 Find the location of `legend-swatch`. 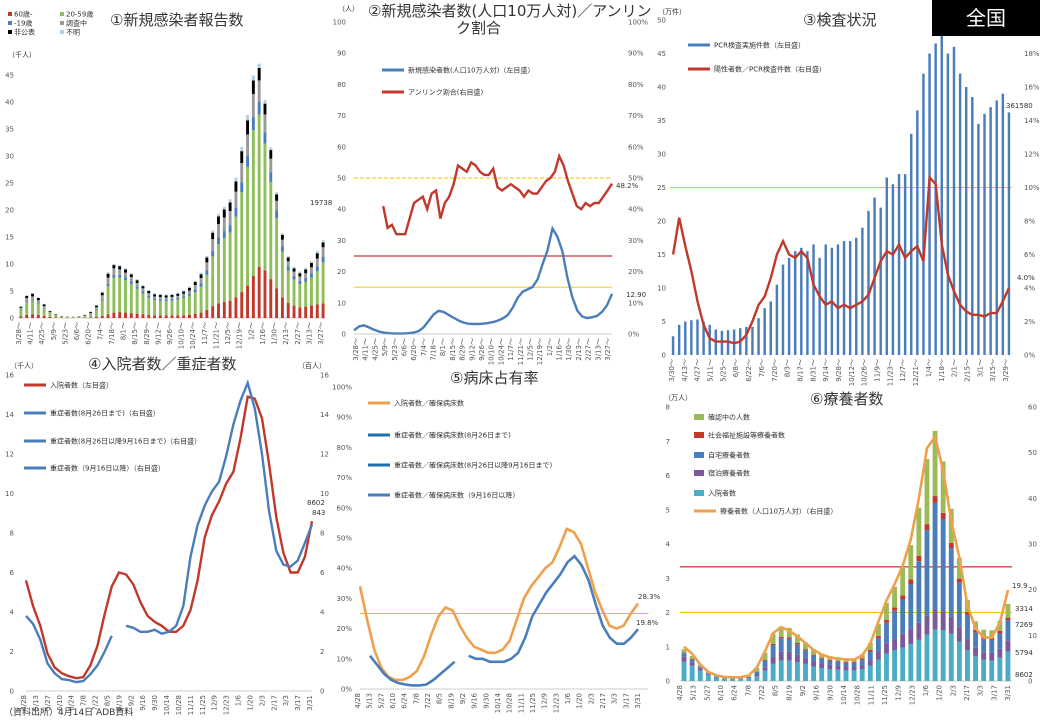

legend-swatch is located at coordinates (699, 417).